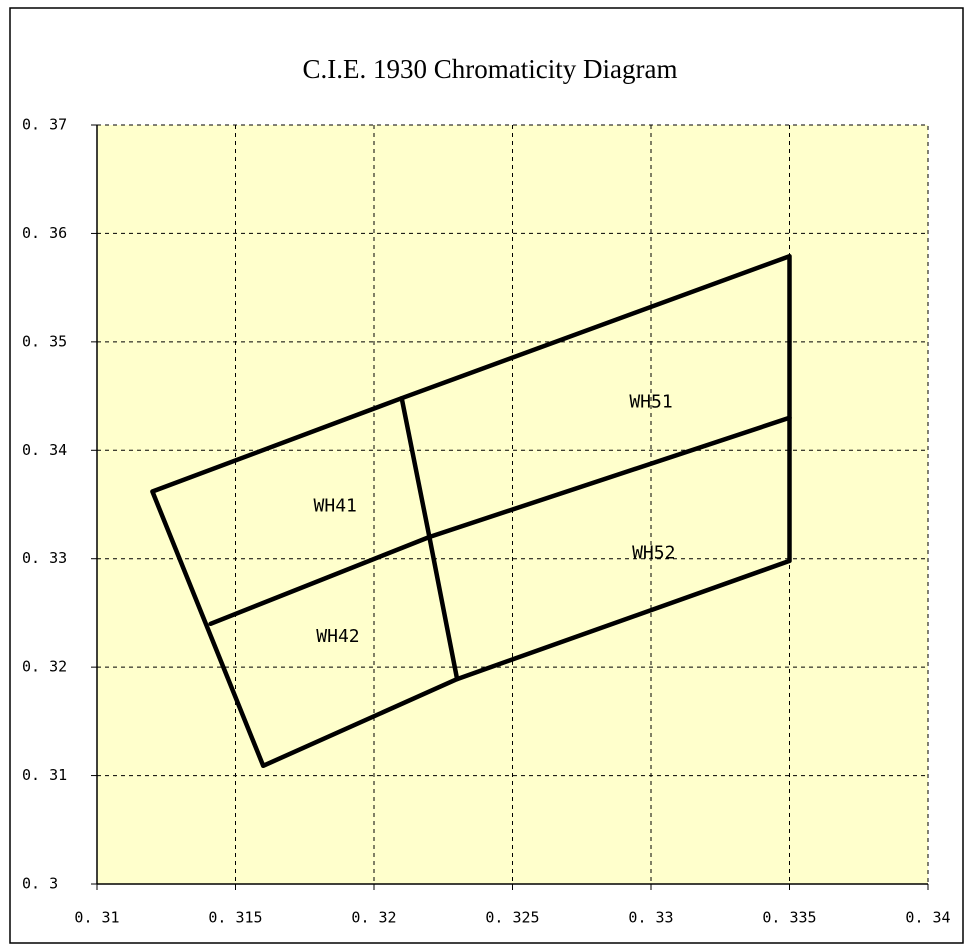 The image size is (964, 944). What do you see at coordinates (44, 233) in the screenshot?
I see `y-tick-label: 0. 36` at bounding box center [44, 233].